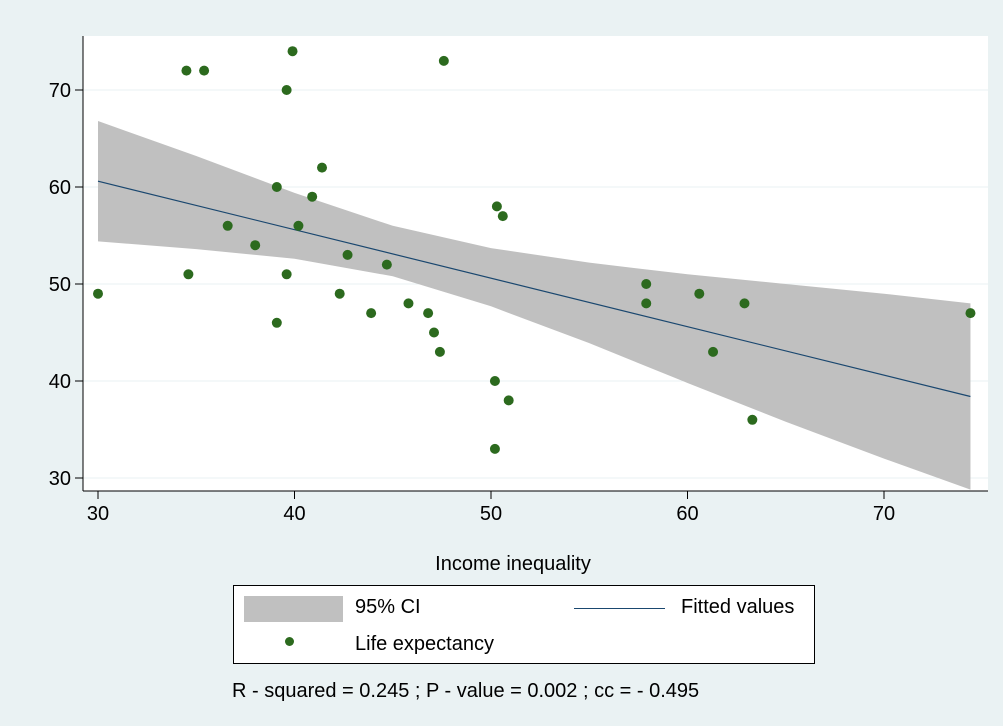 Image resolution: width=1003 pixels, height=726 pixels. Describe the element at coordinates (513, 564) in the screenshot. I see `x-axis-title: Income inequality` at that location.